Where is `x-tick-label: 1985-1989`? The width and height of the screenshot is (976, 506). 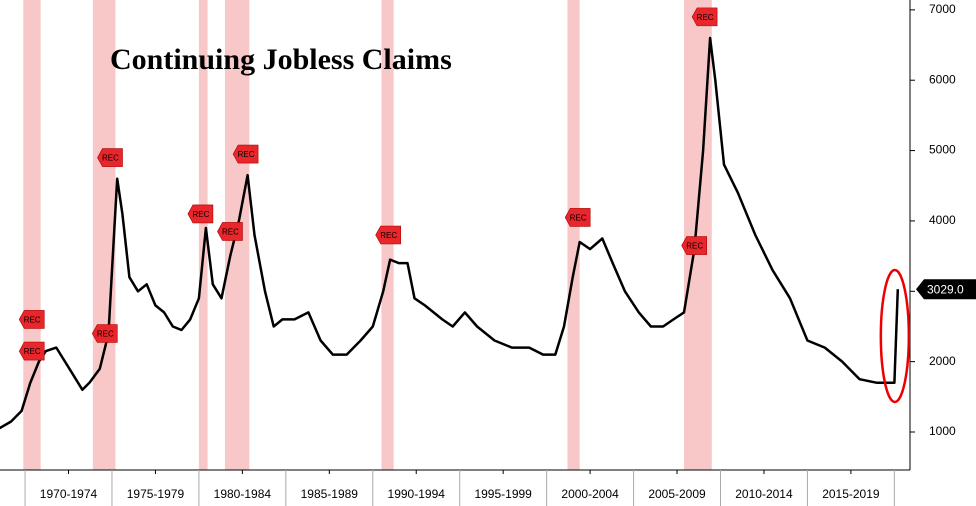 x-tick-label: 1985-1989 is located at coordinates (330, 494).